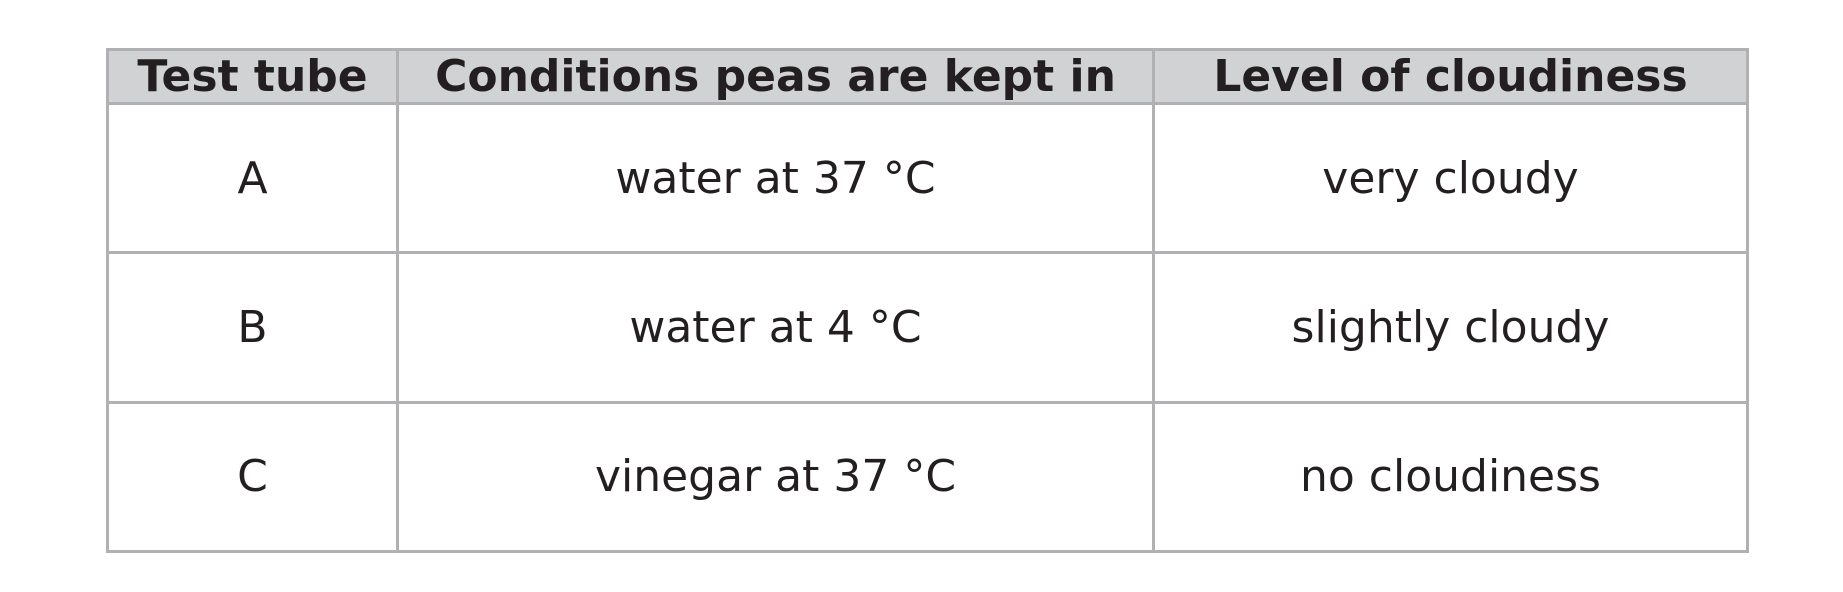 The width and height of the screenshot is (1843, 592). What do you see at coordinates (1450, 327) in the screenshot?
I see `table-cell: slightly cloudy` at bounding box center [1450, 327].